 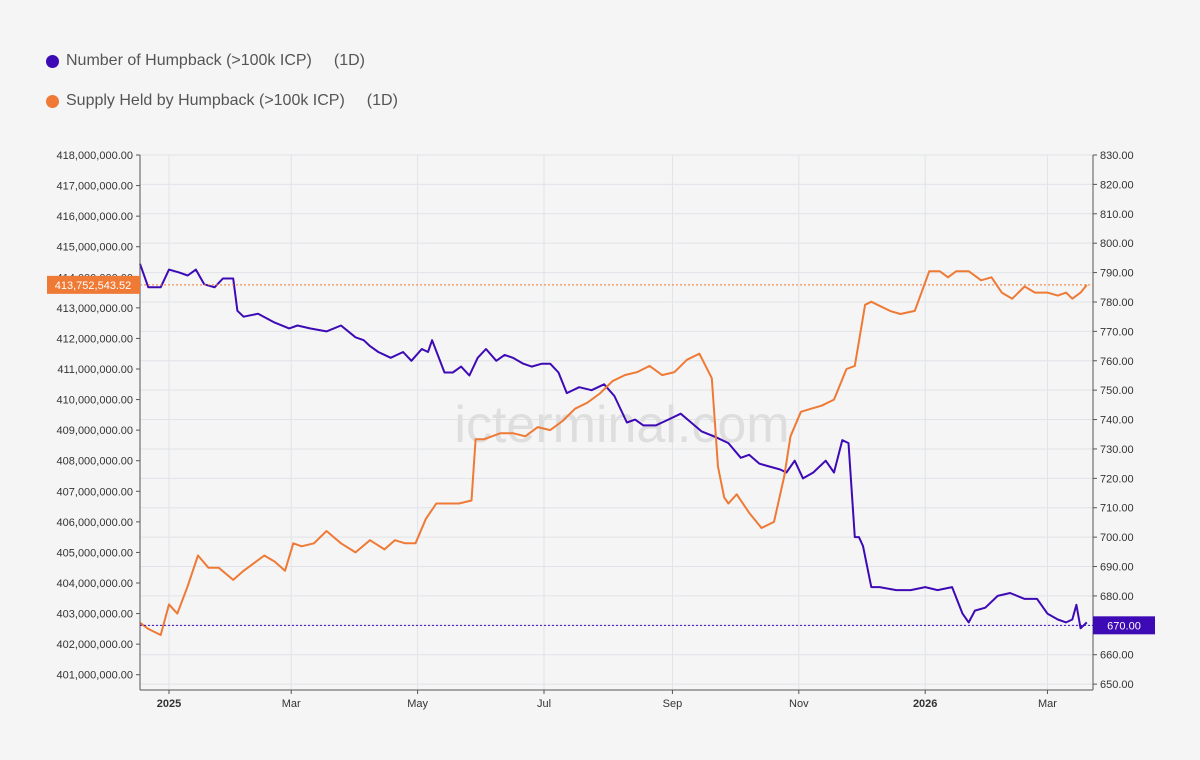 I want to click on left-tick-label: 403,000,000.00, so click(x=95, y=615).